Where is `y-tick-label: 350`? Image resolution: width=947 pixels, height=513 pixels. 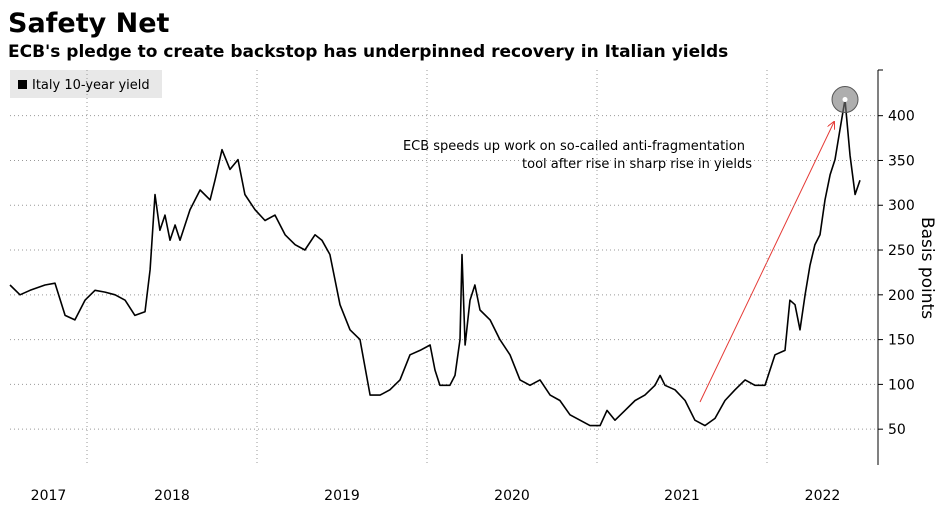 y-tick-label: 350 is located at coordinates (901, 161).